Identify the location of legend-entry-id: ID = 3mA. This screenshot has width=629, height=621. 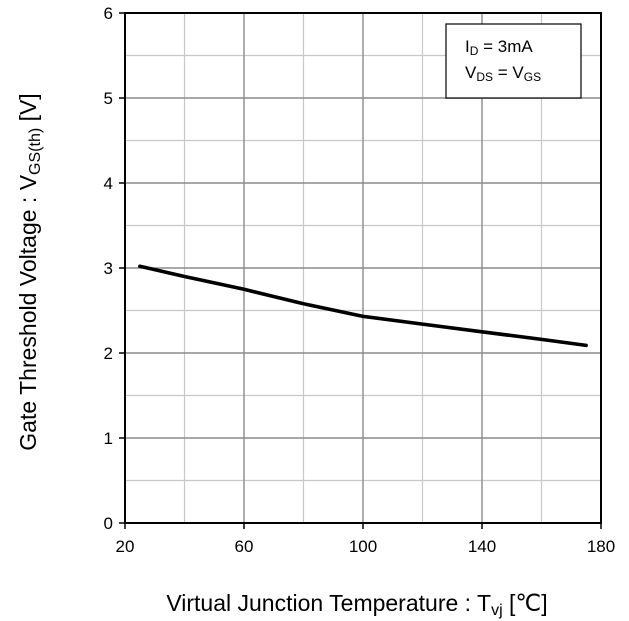
(499, 47).